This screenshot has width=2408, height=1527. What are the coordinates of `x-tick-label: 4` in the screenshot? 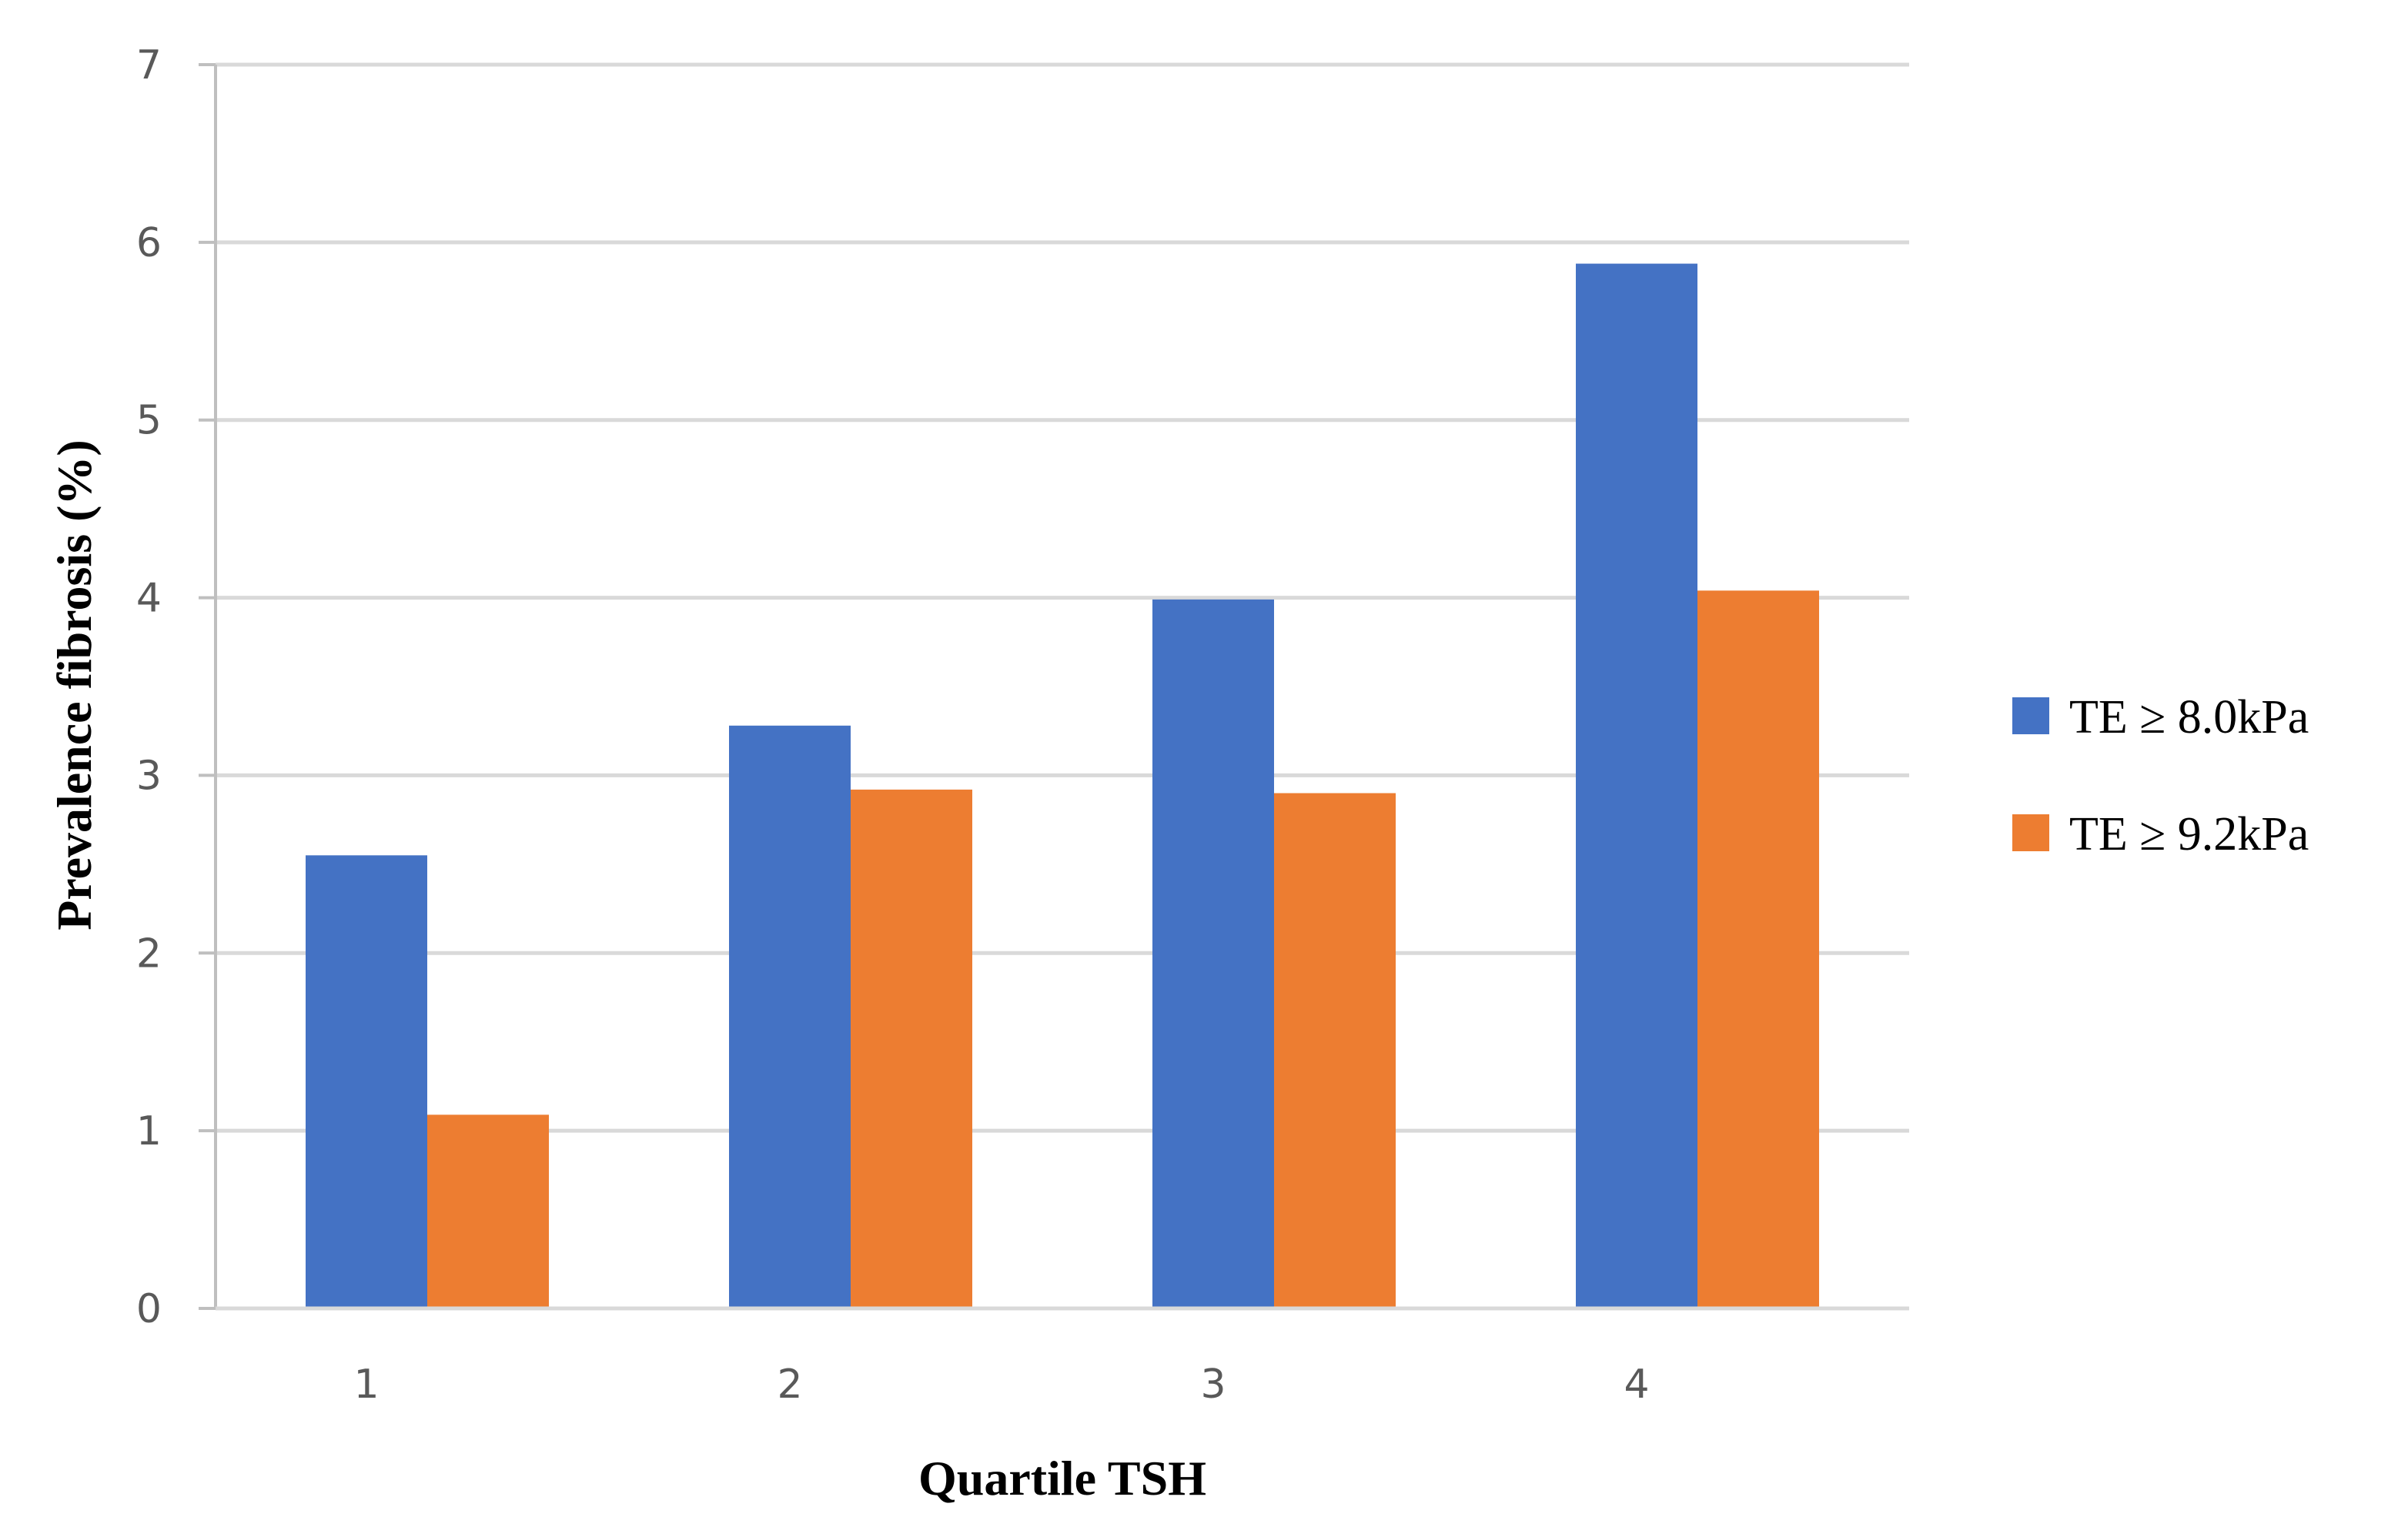 It's located at (1636, 1385).